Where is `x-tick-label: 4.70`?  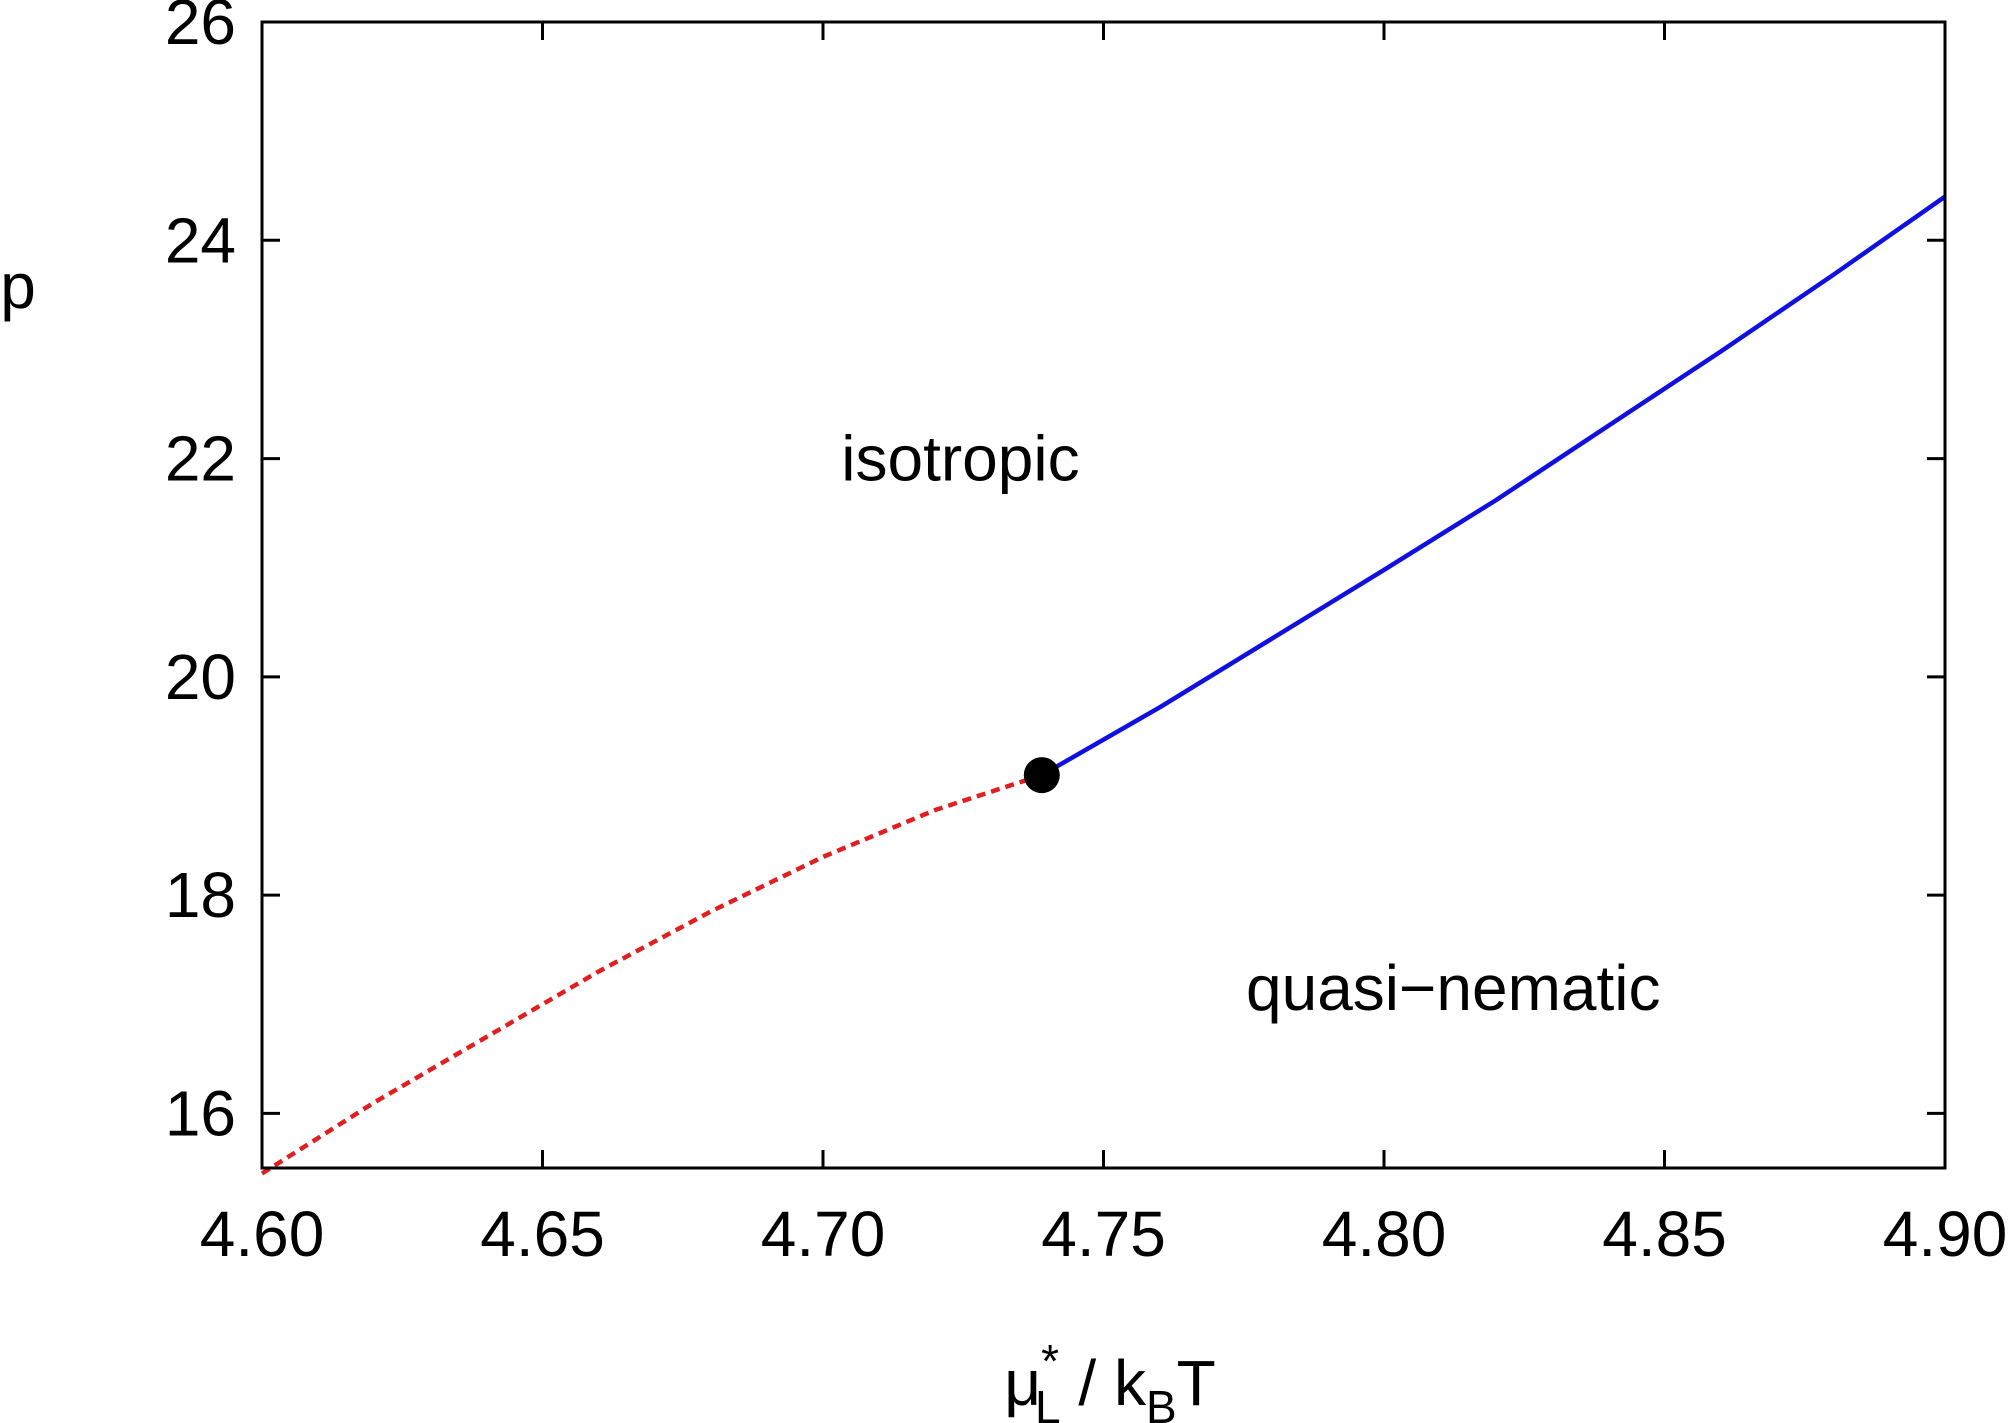 x-tick-label: 4.70 is located at coordinates (823, 1234).